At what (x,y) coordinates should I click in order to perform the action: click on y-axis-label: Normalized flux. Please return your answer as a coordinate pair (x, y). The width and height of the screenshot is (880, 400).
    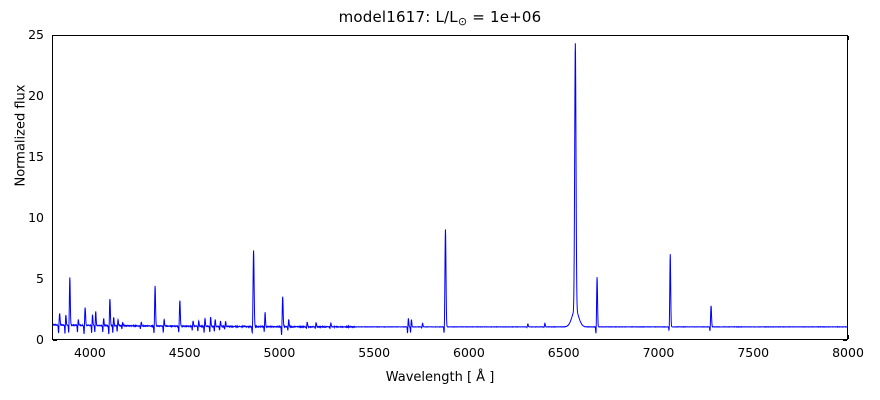
    Looking at the image, I should click on (21, 135).